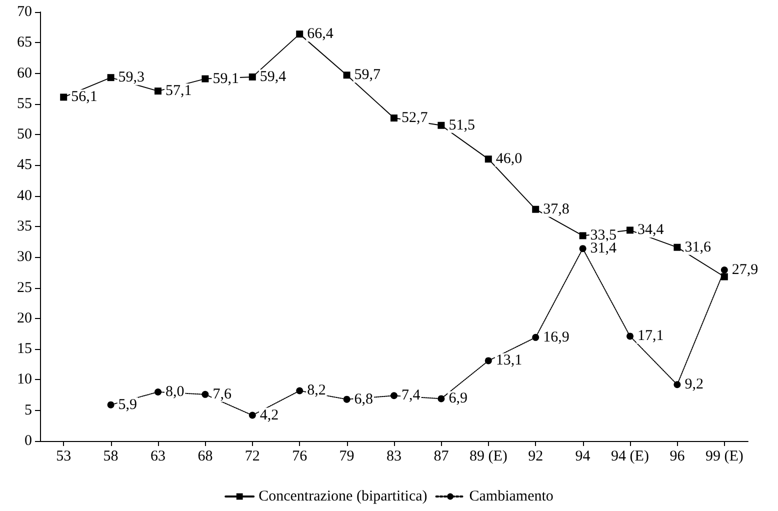 The width and height of the screenshot is (778, 511). Describe the element at coordinates (651, 230) in the screenshot. I see `data-label: 34,4` at that location.